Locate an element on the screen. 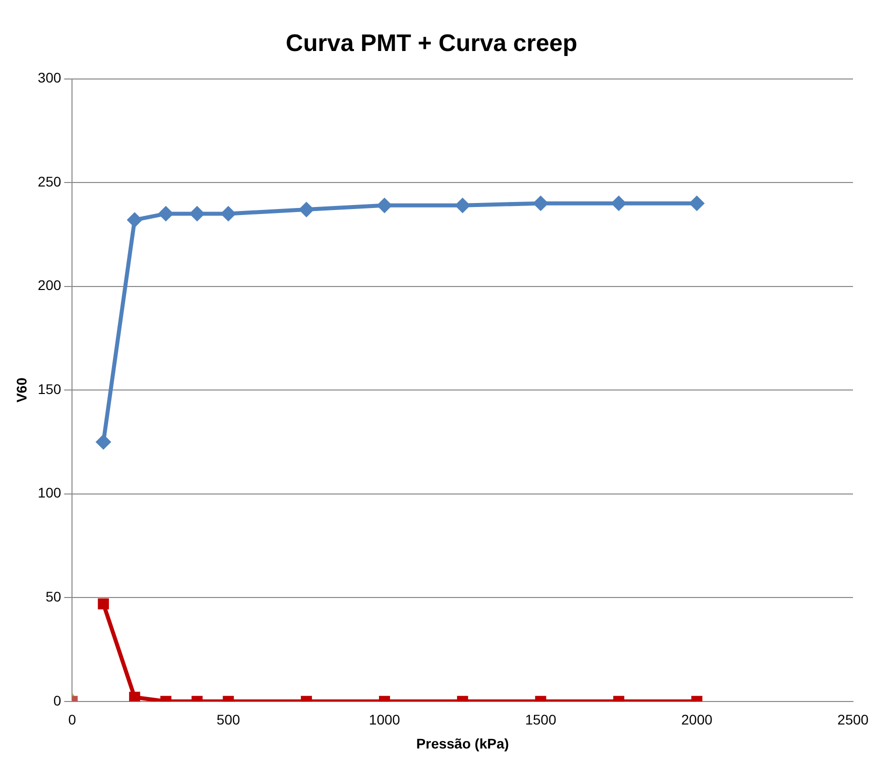 The height and width of the screenshot is (767, 878). y-tick-label: 200 is located at coordinates (50, 285).